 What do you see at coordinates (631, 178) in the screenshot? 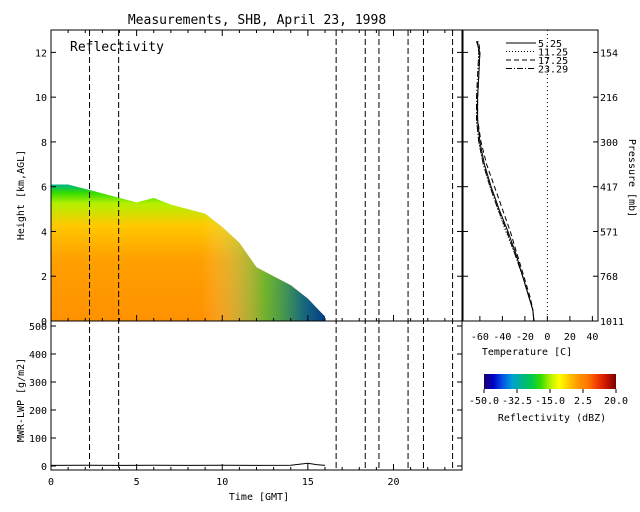
I see `pressure-axis-label: Pressure [mb]` at bounding box center [631, 178].